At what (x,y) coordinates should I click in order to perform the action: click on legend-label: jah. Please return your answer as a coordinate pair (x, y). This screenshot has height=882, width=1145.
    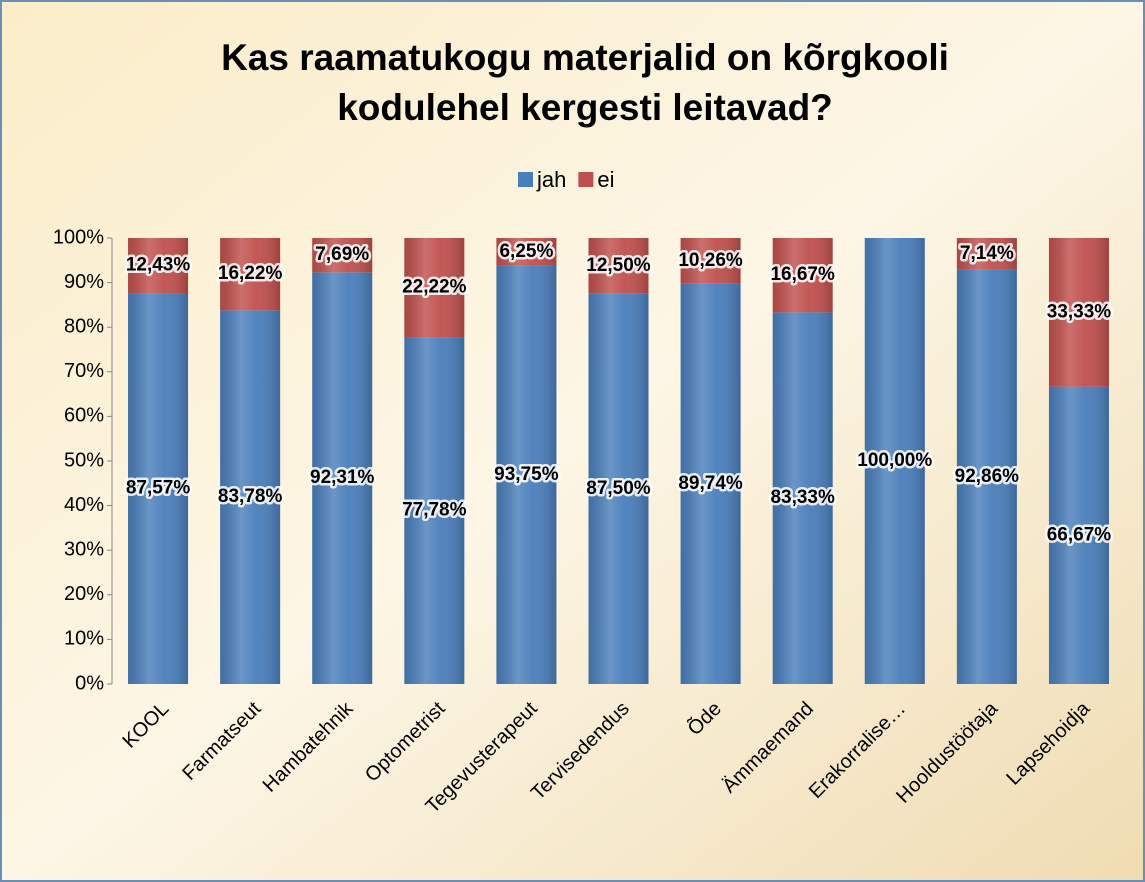
    Looking at the image, I should click on (551, 179).